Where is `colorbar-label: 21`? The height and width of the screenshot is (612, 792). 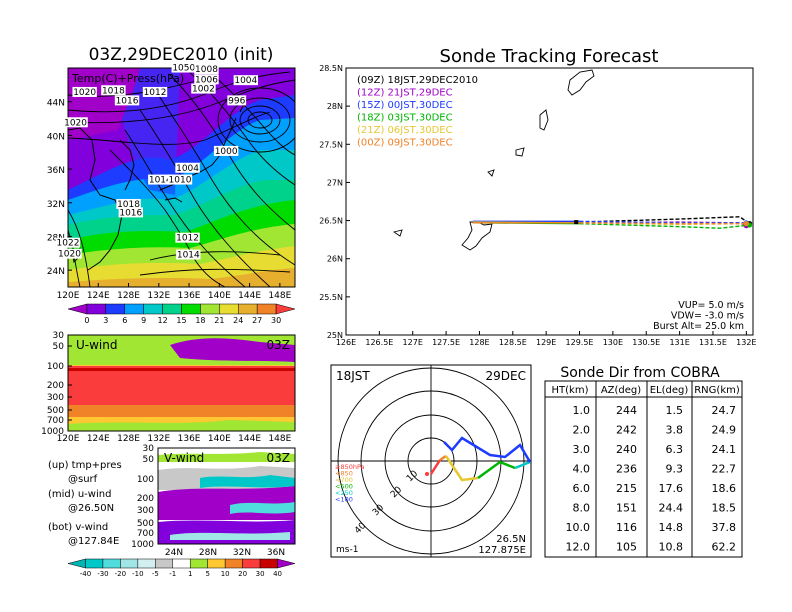
colorbar-label: 21 is located at coordinates (219, 320).